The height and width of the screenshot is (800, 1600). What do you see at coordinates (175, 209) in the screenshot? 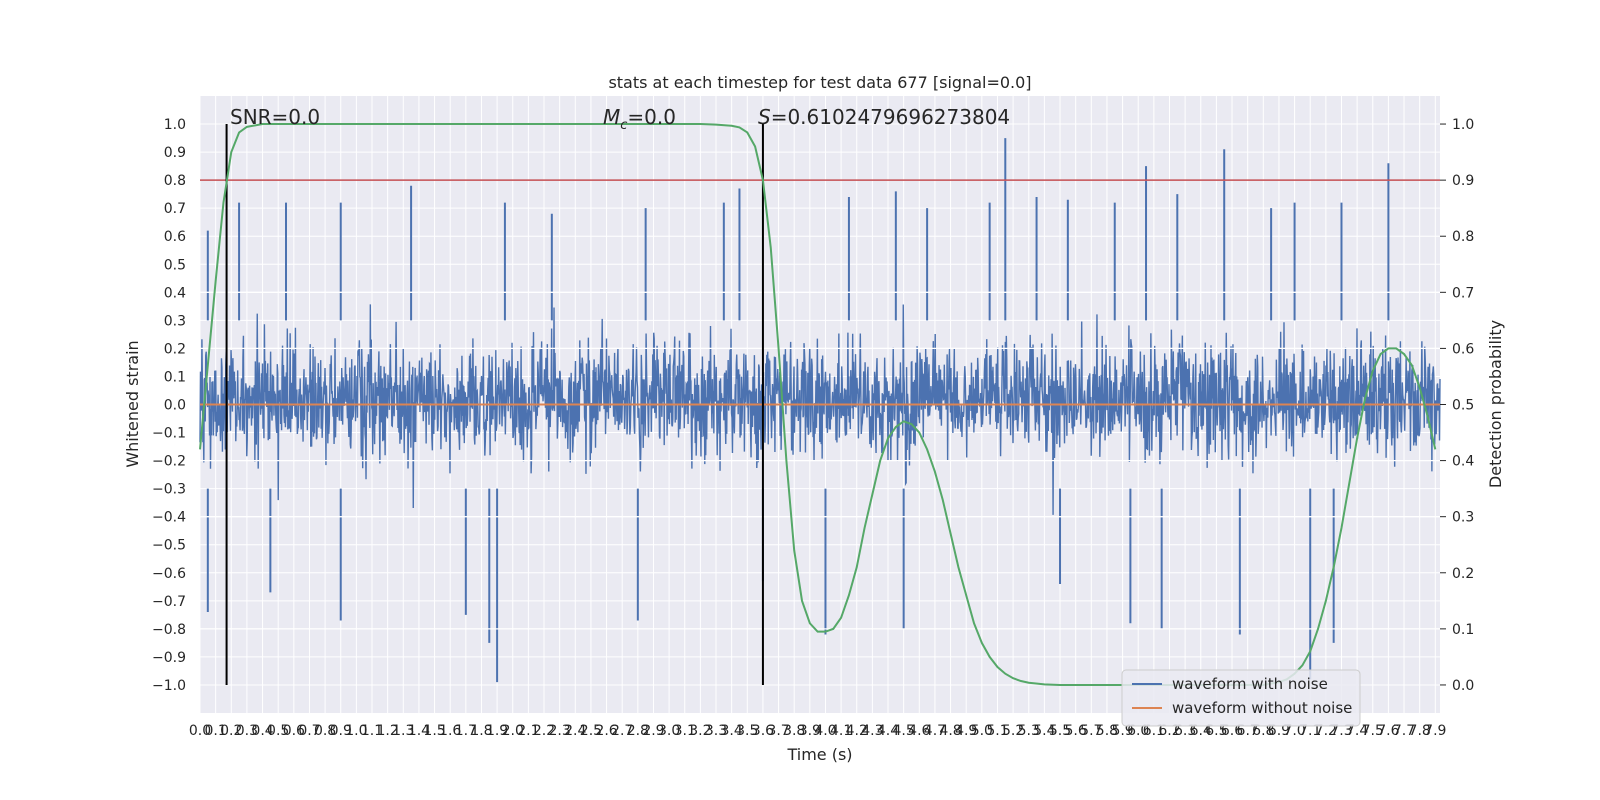
I see `y-tick-label-left: 0.7` at bounding box center [175, 209].